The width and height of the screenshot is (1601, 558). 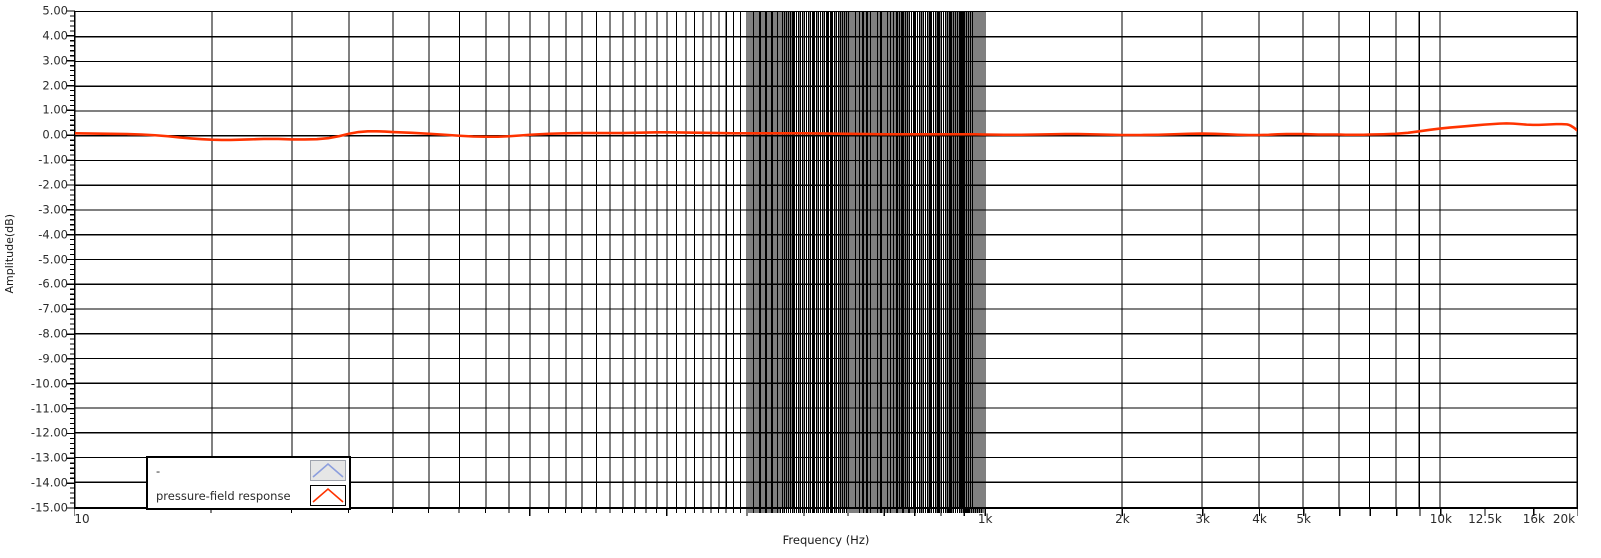 What do you see at coordinates (49, 507) in the screenshot?
I see `y-tick-label: -15.00` at bounding box center [49, 507].